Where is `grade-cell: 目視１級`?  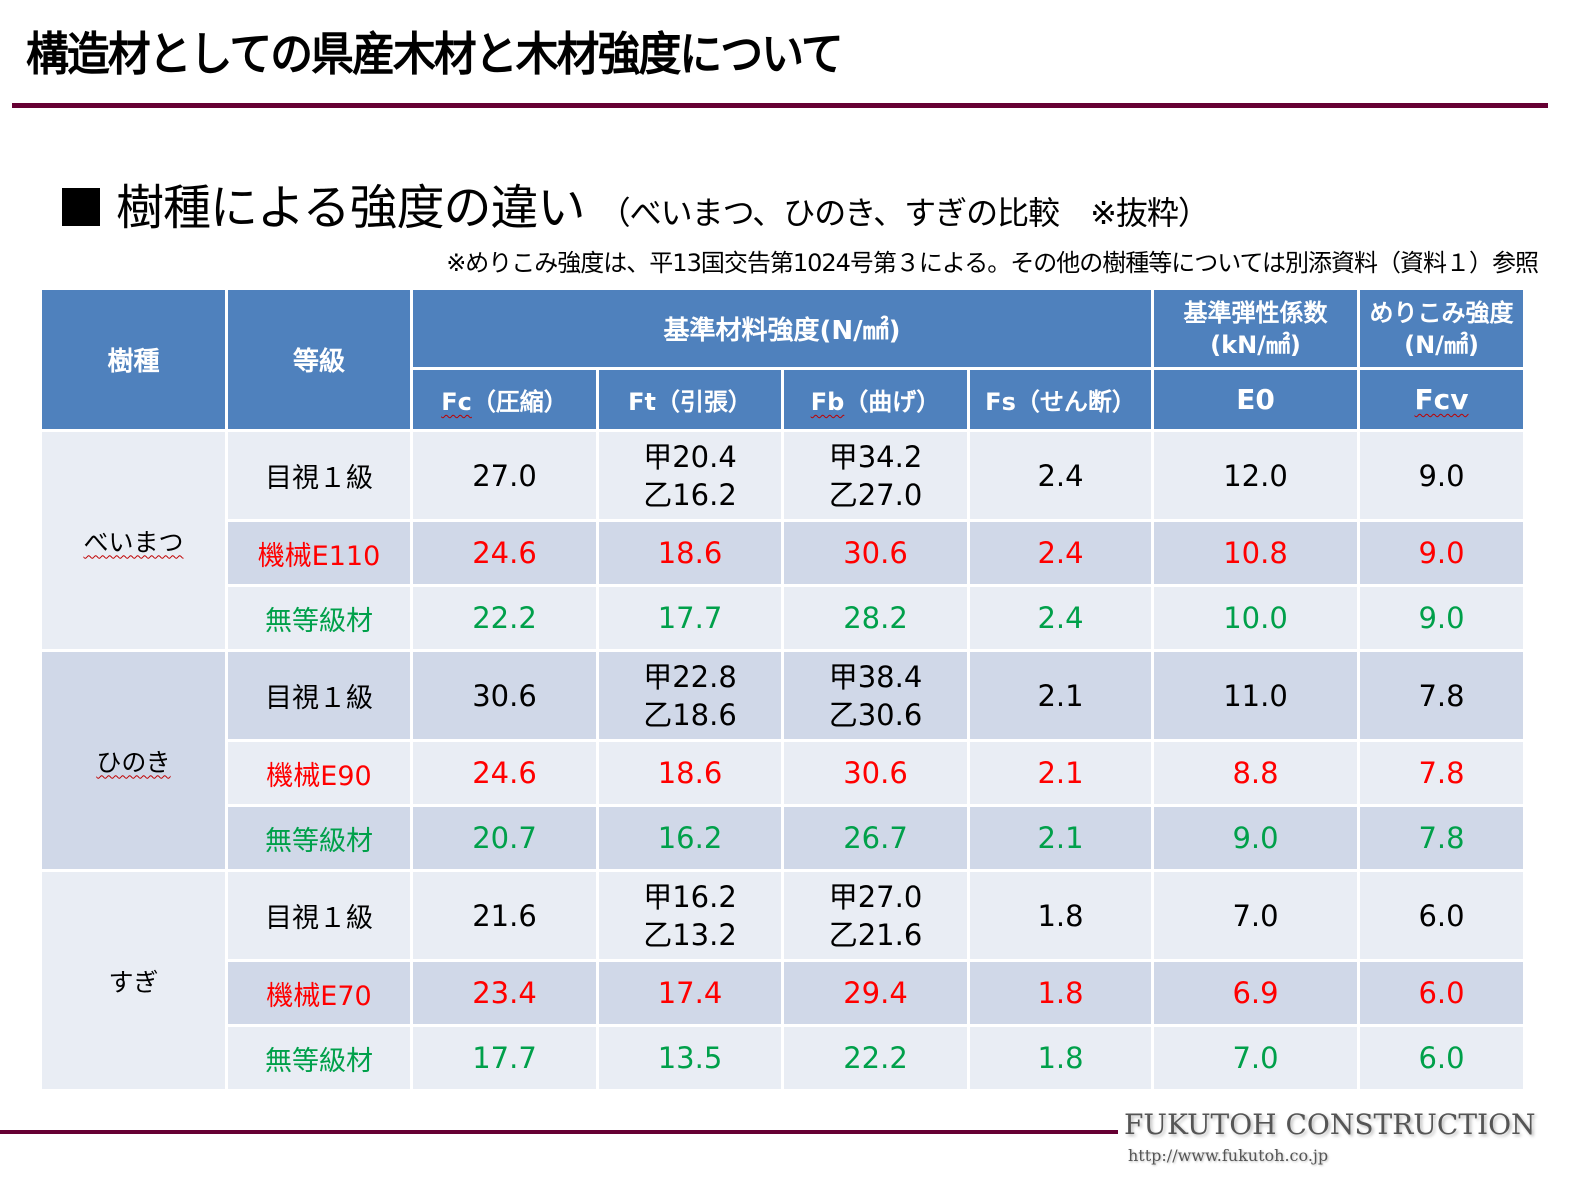
grade-cell: 目視１級 is located at coordinates (320, 697).